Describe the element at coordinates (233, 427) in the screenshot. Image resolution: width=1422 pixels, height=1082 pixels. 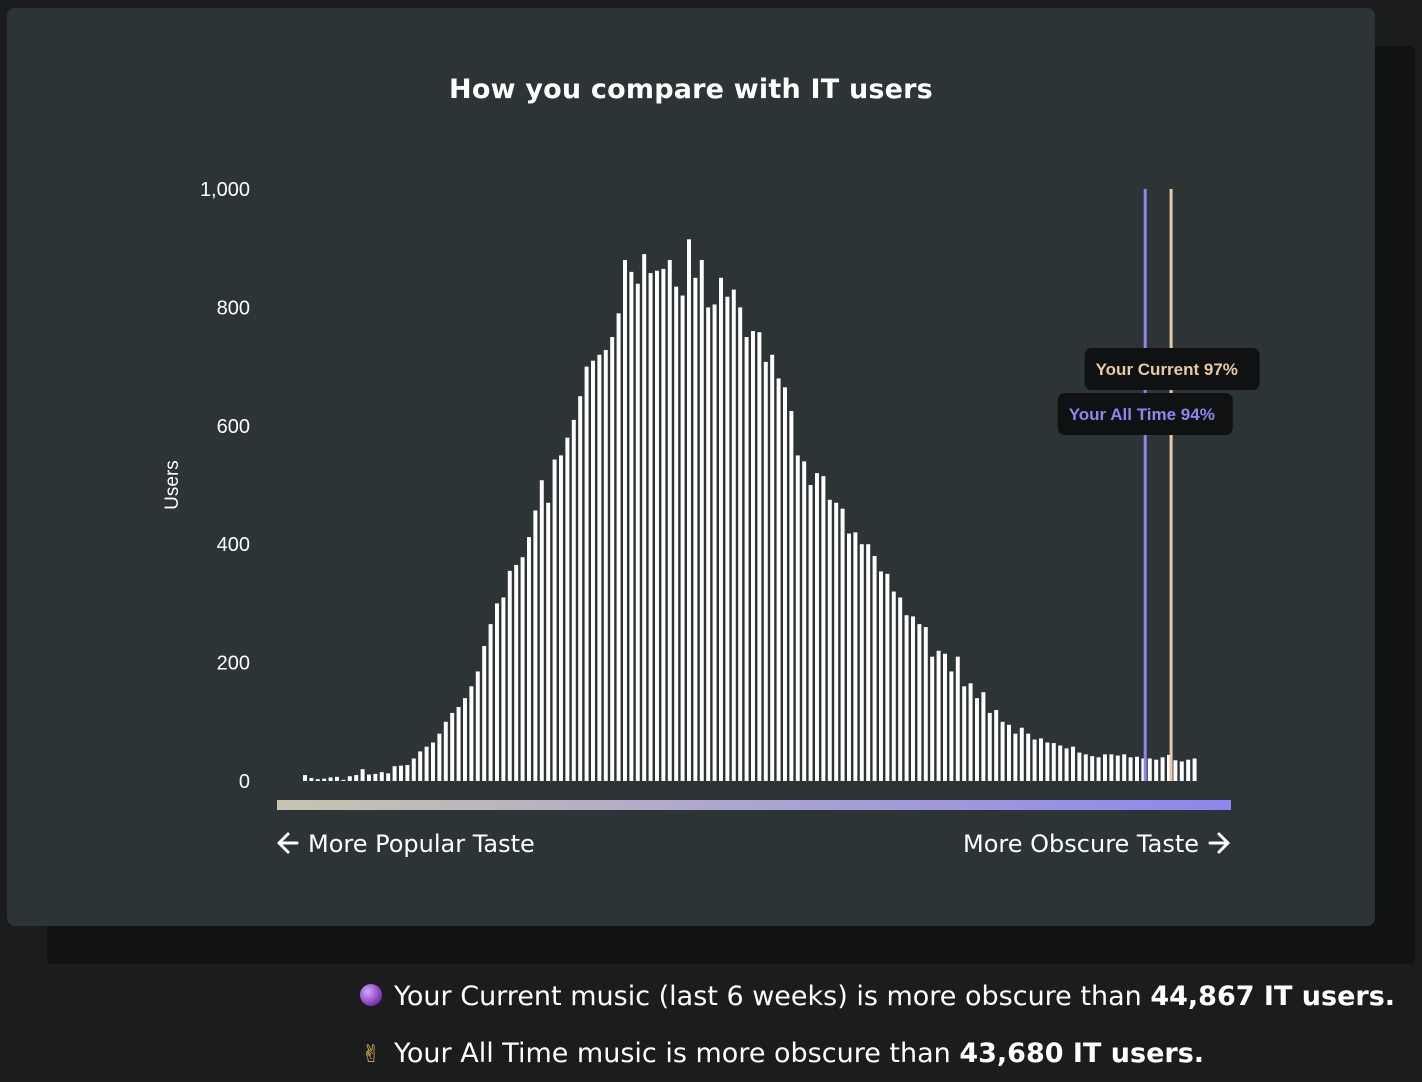
I see `y-tick-label: 600` at that location.